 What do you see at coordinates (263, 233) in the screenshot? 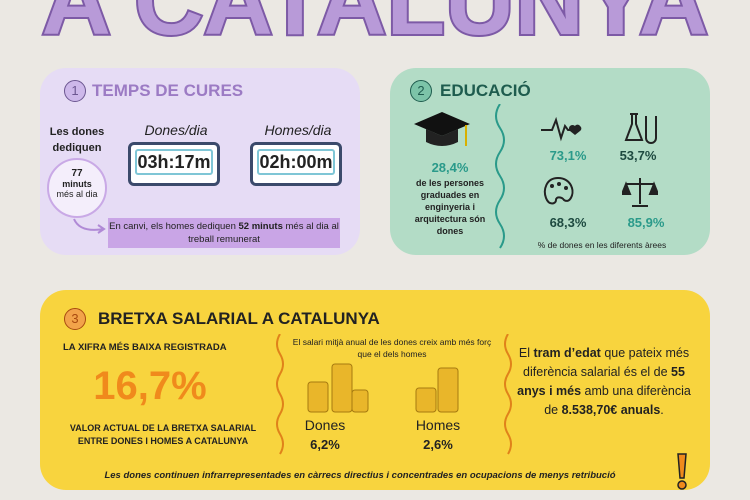
I see `text: més al dia al treball remunerat` at bounding box center [263, 233].